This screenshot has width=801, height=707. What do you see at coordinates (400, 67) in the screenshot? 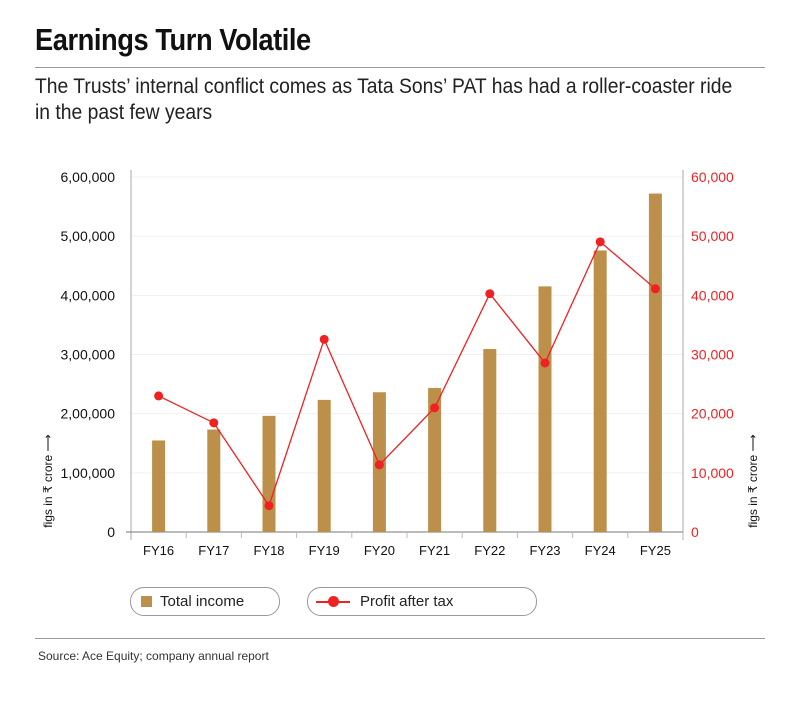
I see `title-divider` at bounding box center [400, 67].